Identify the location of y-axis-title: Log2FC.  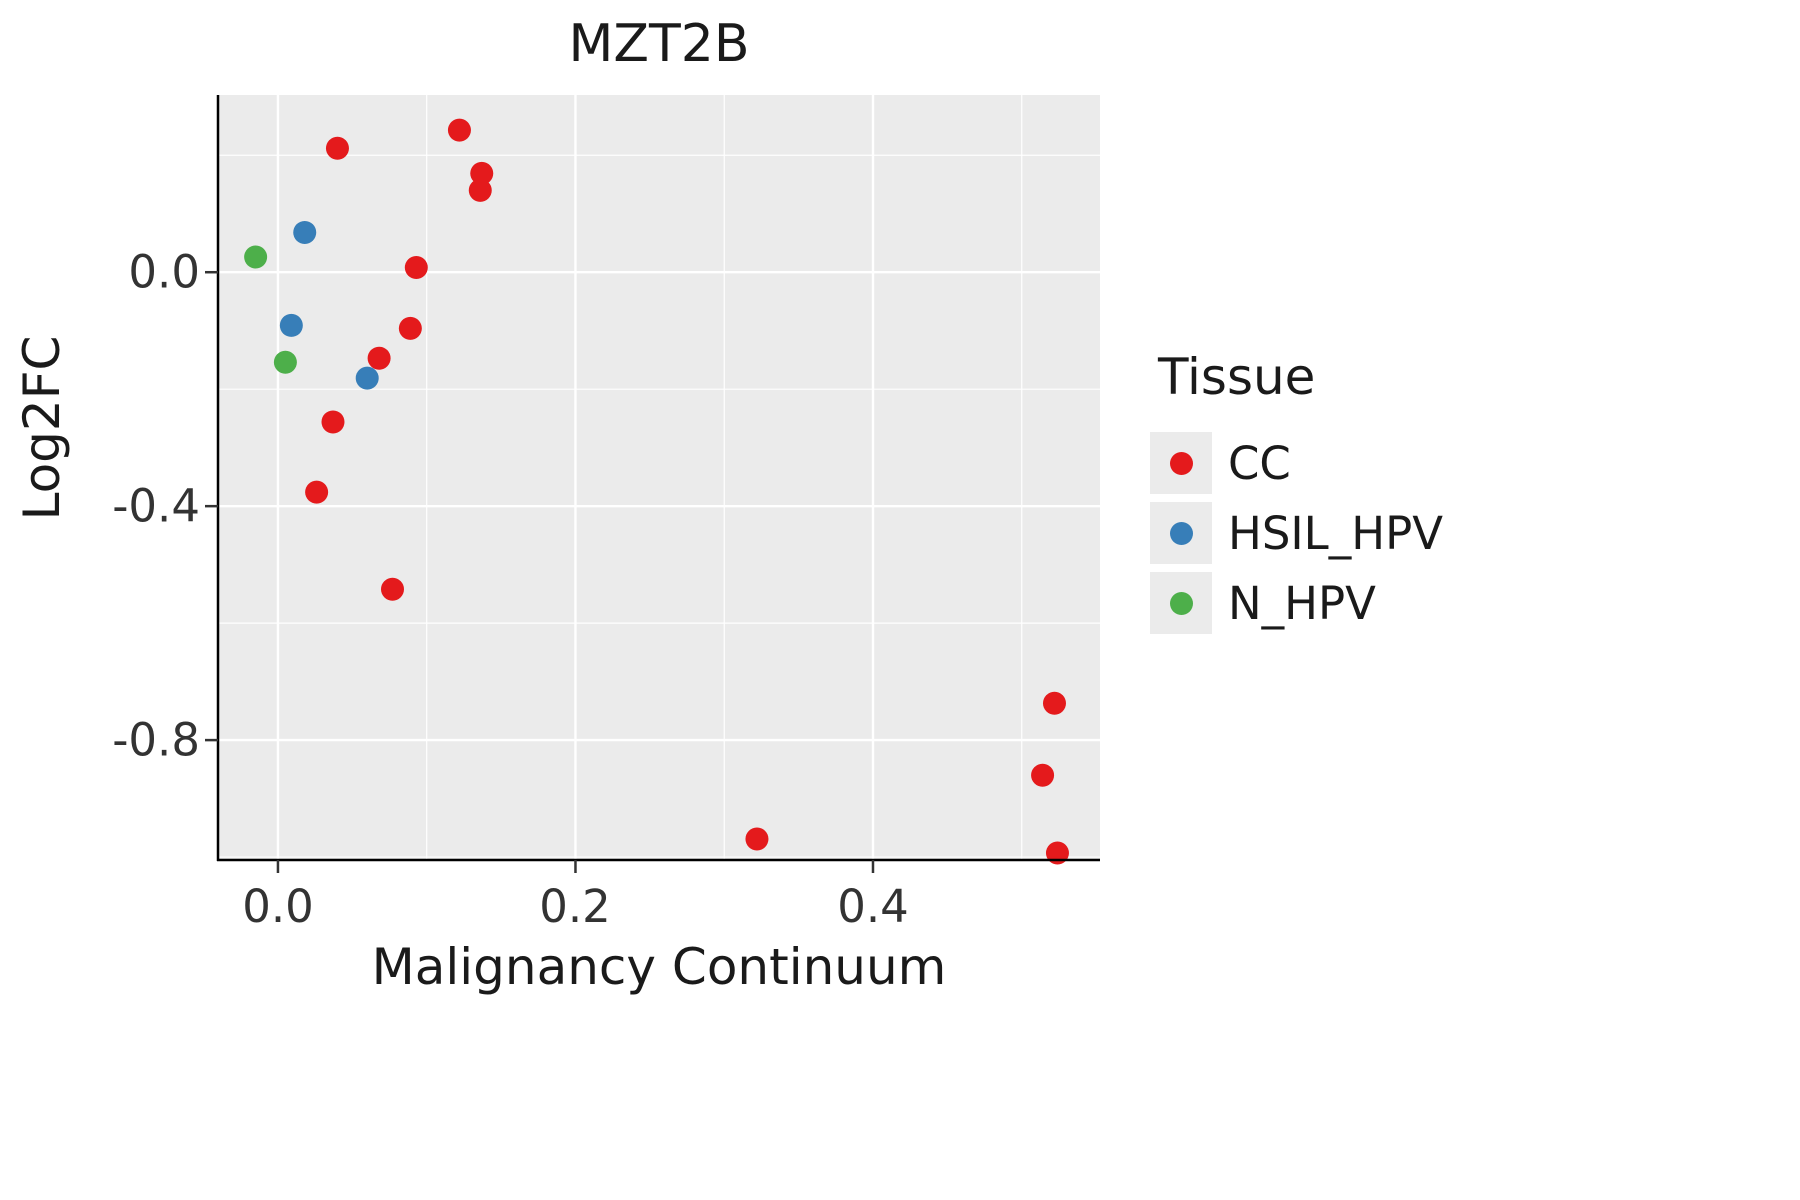
(42, 428).